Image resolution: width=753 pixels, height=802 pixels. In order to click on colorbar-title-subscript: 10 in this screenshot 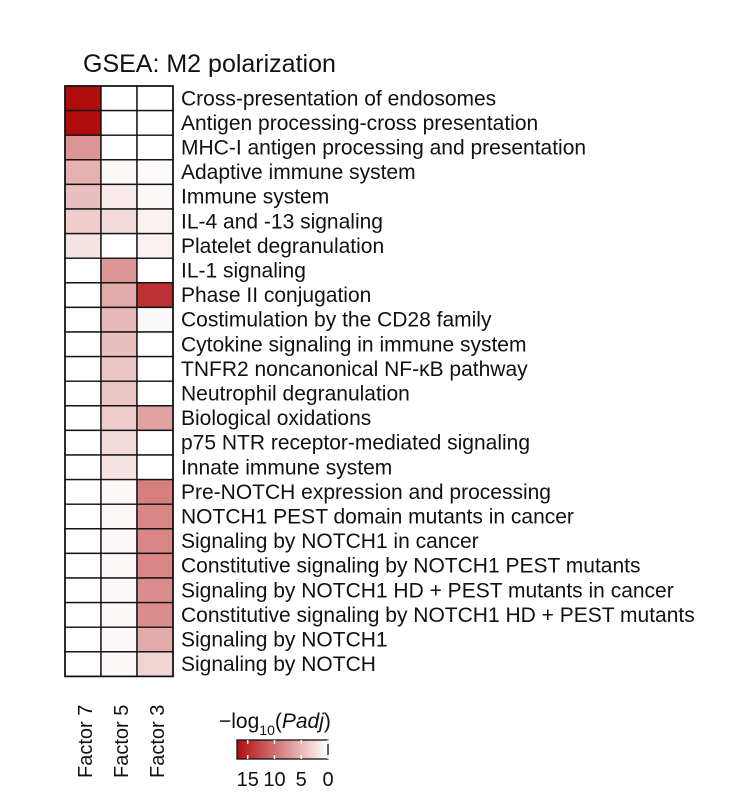, I will do `click(267, 730)`.